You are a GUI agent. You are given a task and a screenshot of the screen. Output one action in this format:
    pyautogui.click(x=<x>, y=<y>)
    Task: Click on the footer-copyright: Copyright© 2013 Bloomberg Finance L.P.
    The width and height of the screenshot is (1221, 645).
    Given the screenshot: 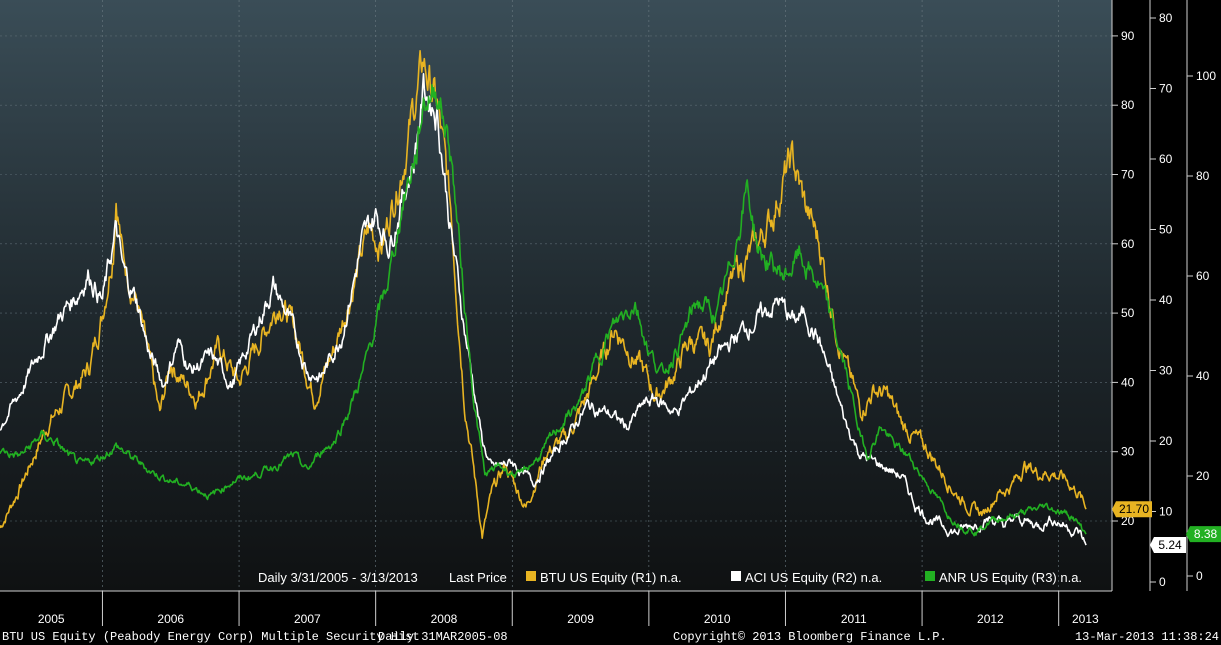 What is the action you would take?
    pyautogui.click(x=810, y=637)
    